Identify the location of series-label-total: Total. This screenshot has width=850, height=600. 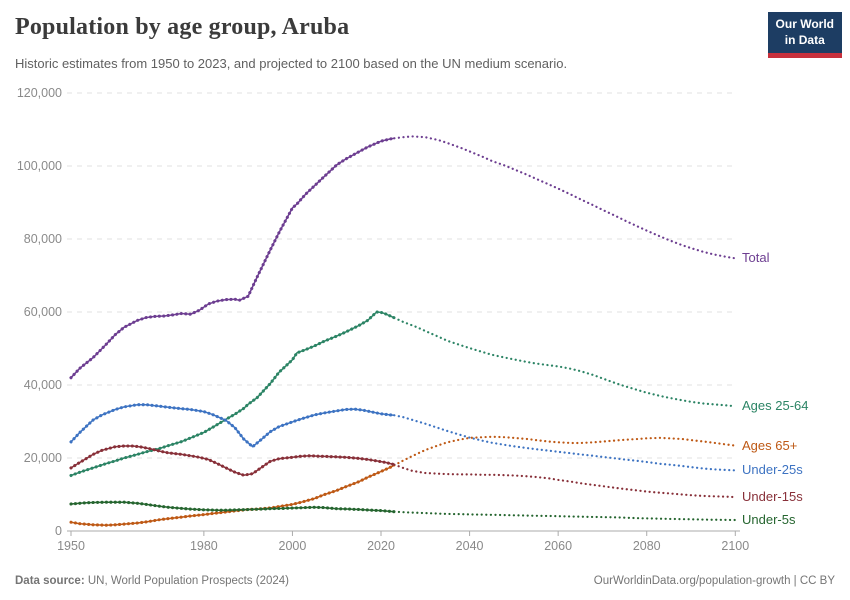
(756, 258).